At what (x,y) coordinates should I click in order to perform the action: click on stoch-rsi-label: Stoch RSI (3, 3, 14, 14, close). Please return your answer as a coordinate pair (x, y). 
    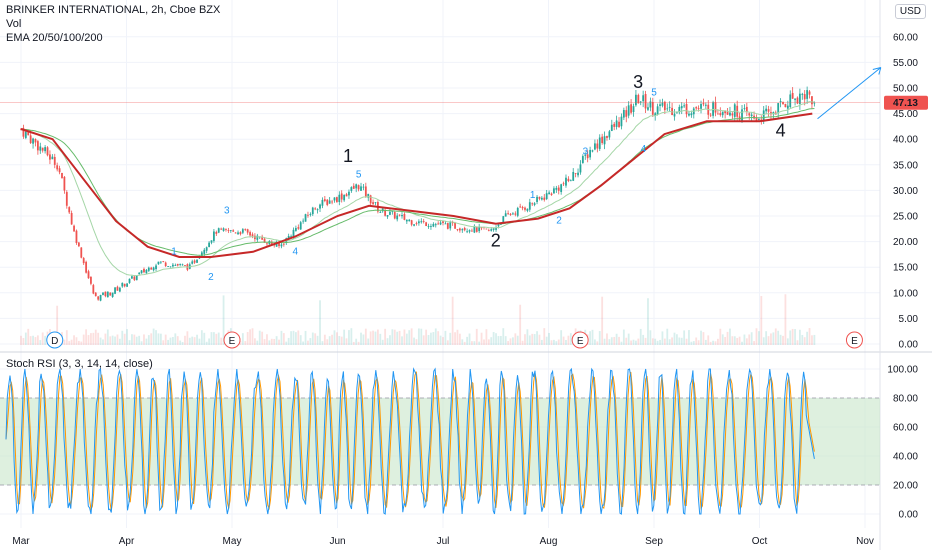
    Looking at the image, I should click on (79, 364).